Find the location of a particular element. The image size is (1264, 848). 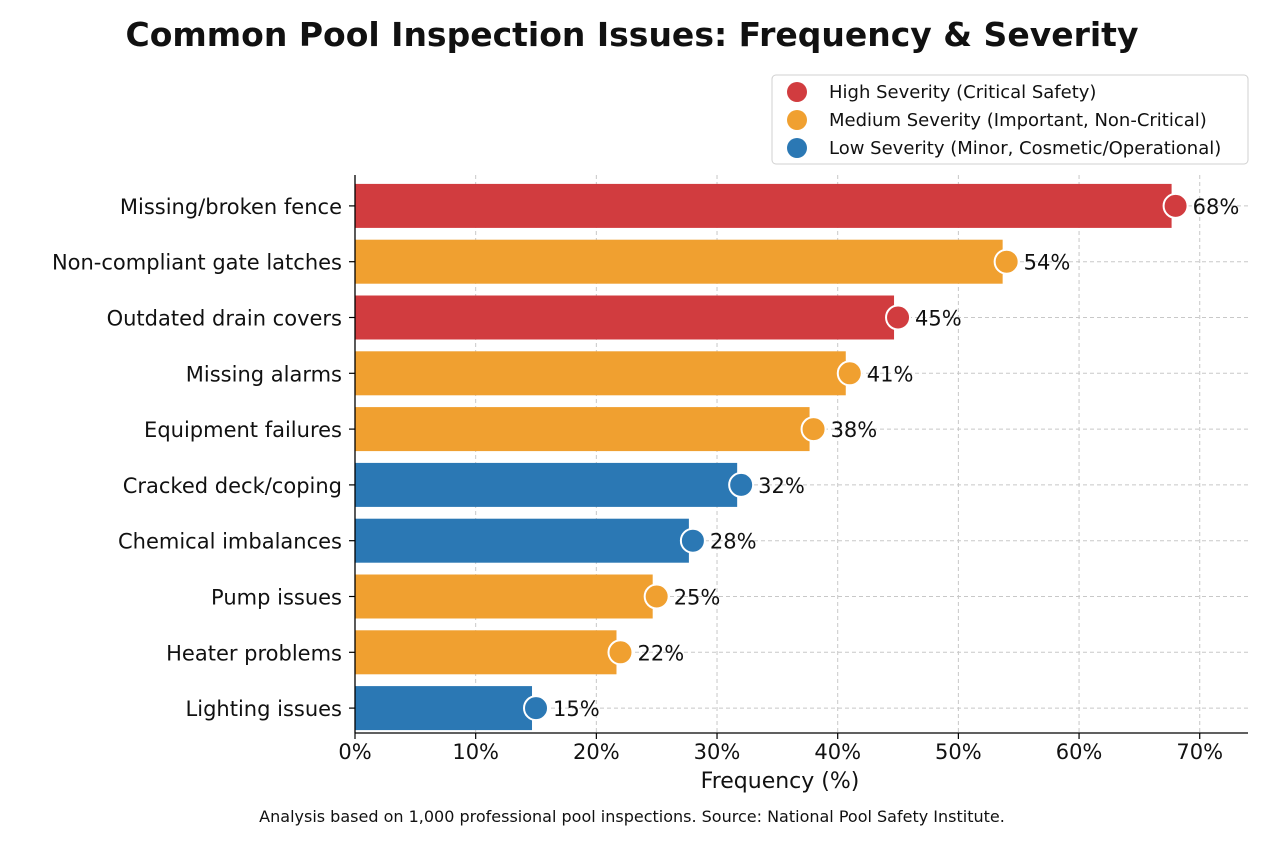

x-tick-label: 70% is located at coordinates (1199, 752).